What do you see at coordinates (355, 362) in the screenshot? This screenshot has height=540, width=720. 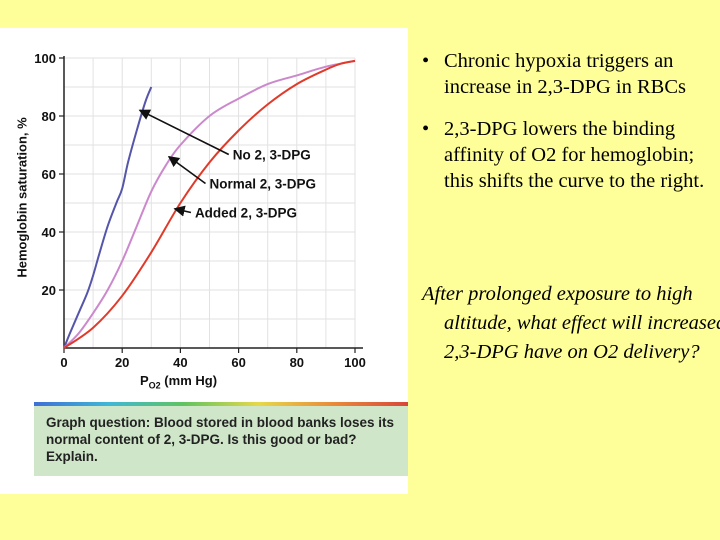 I see `x-tick-label: 100` at bounding box center [355, 362].